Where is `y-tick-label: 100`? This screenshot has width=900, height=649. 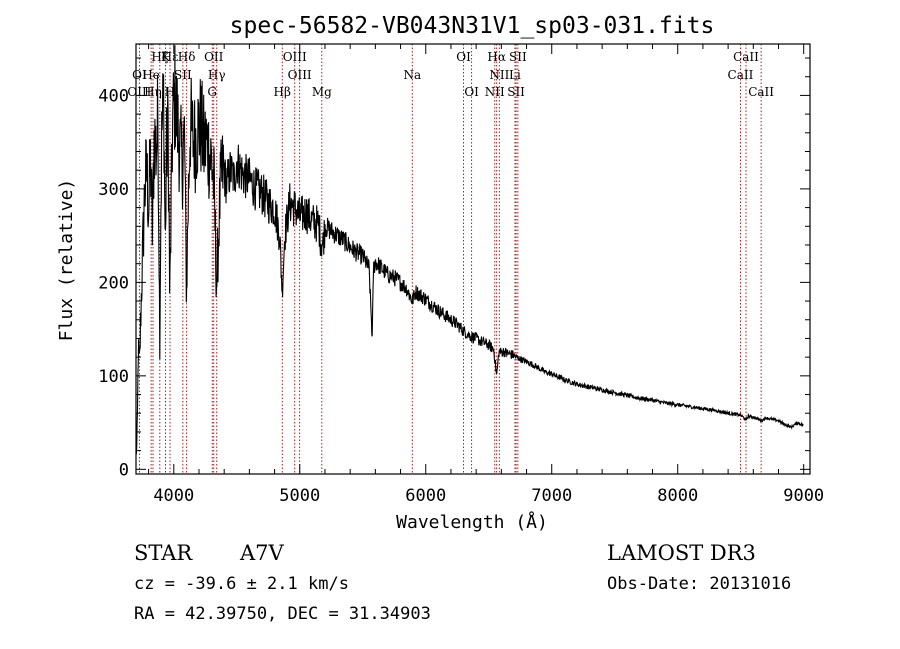
y-tick-label: 100 is located at coordinates (113, 377).